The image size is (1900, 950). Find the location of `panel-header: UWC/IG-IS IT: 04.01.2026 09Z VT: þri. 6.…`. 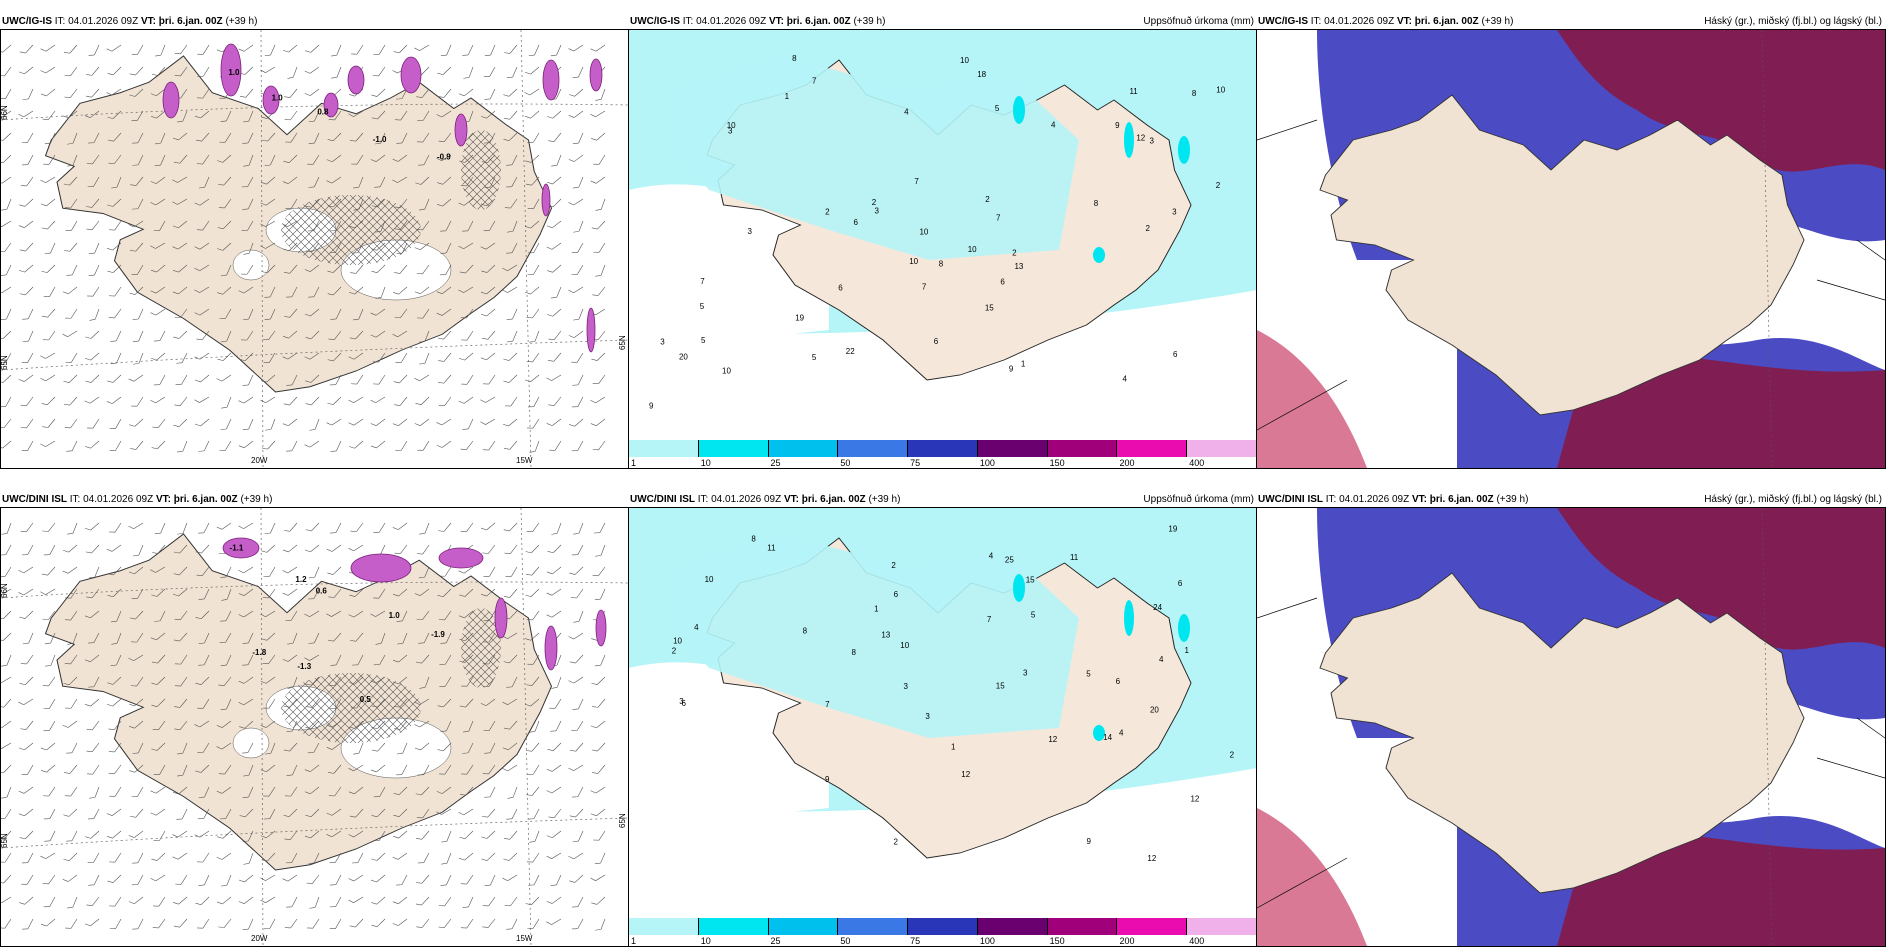

panel-header: UWC/IG-IS IT: 04.01.2026 09Z VT: þri. 6.… is located at coordinates (315, 22).